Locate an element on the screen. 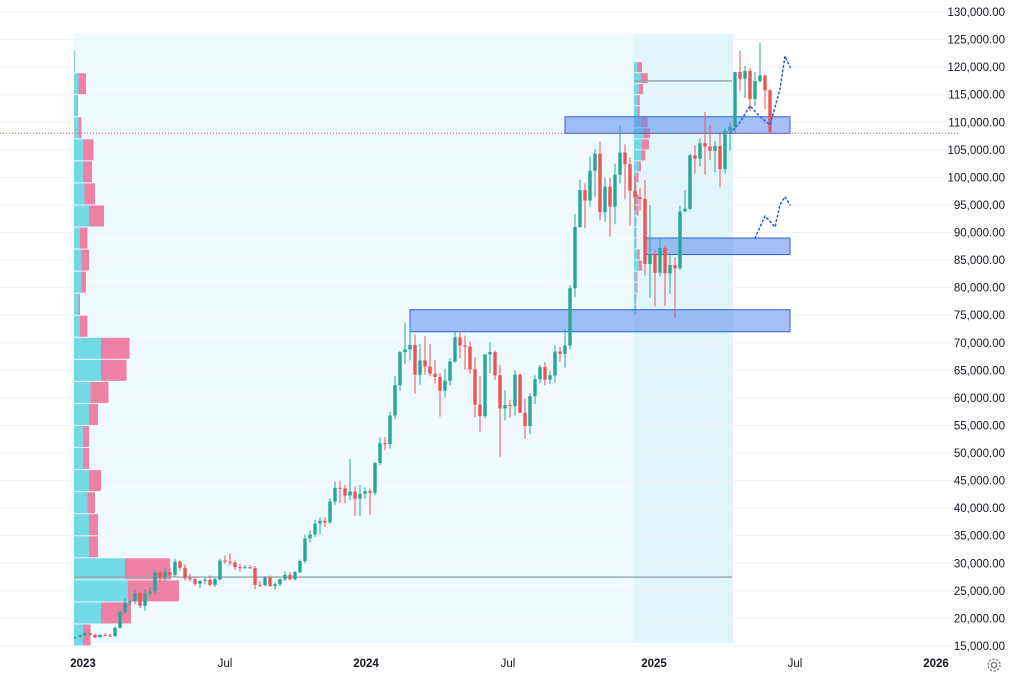 Image resolution: width=1024 pixels, height=680 pixels. settings-gear-icon is located at coordinates (994, 665).